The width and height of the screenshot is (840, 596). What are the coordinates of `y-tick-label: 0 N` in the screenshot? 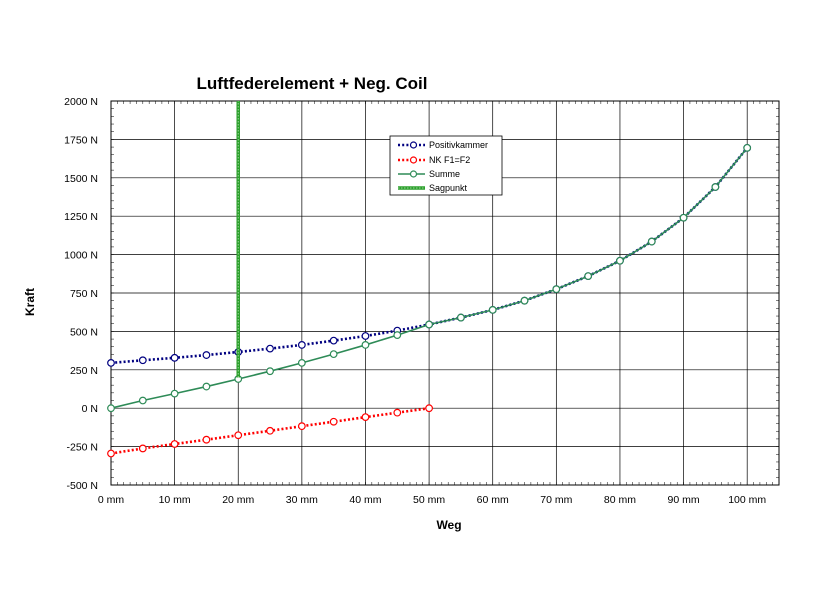 It's located at (90, 409).